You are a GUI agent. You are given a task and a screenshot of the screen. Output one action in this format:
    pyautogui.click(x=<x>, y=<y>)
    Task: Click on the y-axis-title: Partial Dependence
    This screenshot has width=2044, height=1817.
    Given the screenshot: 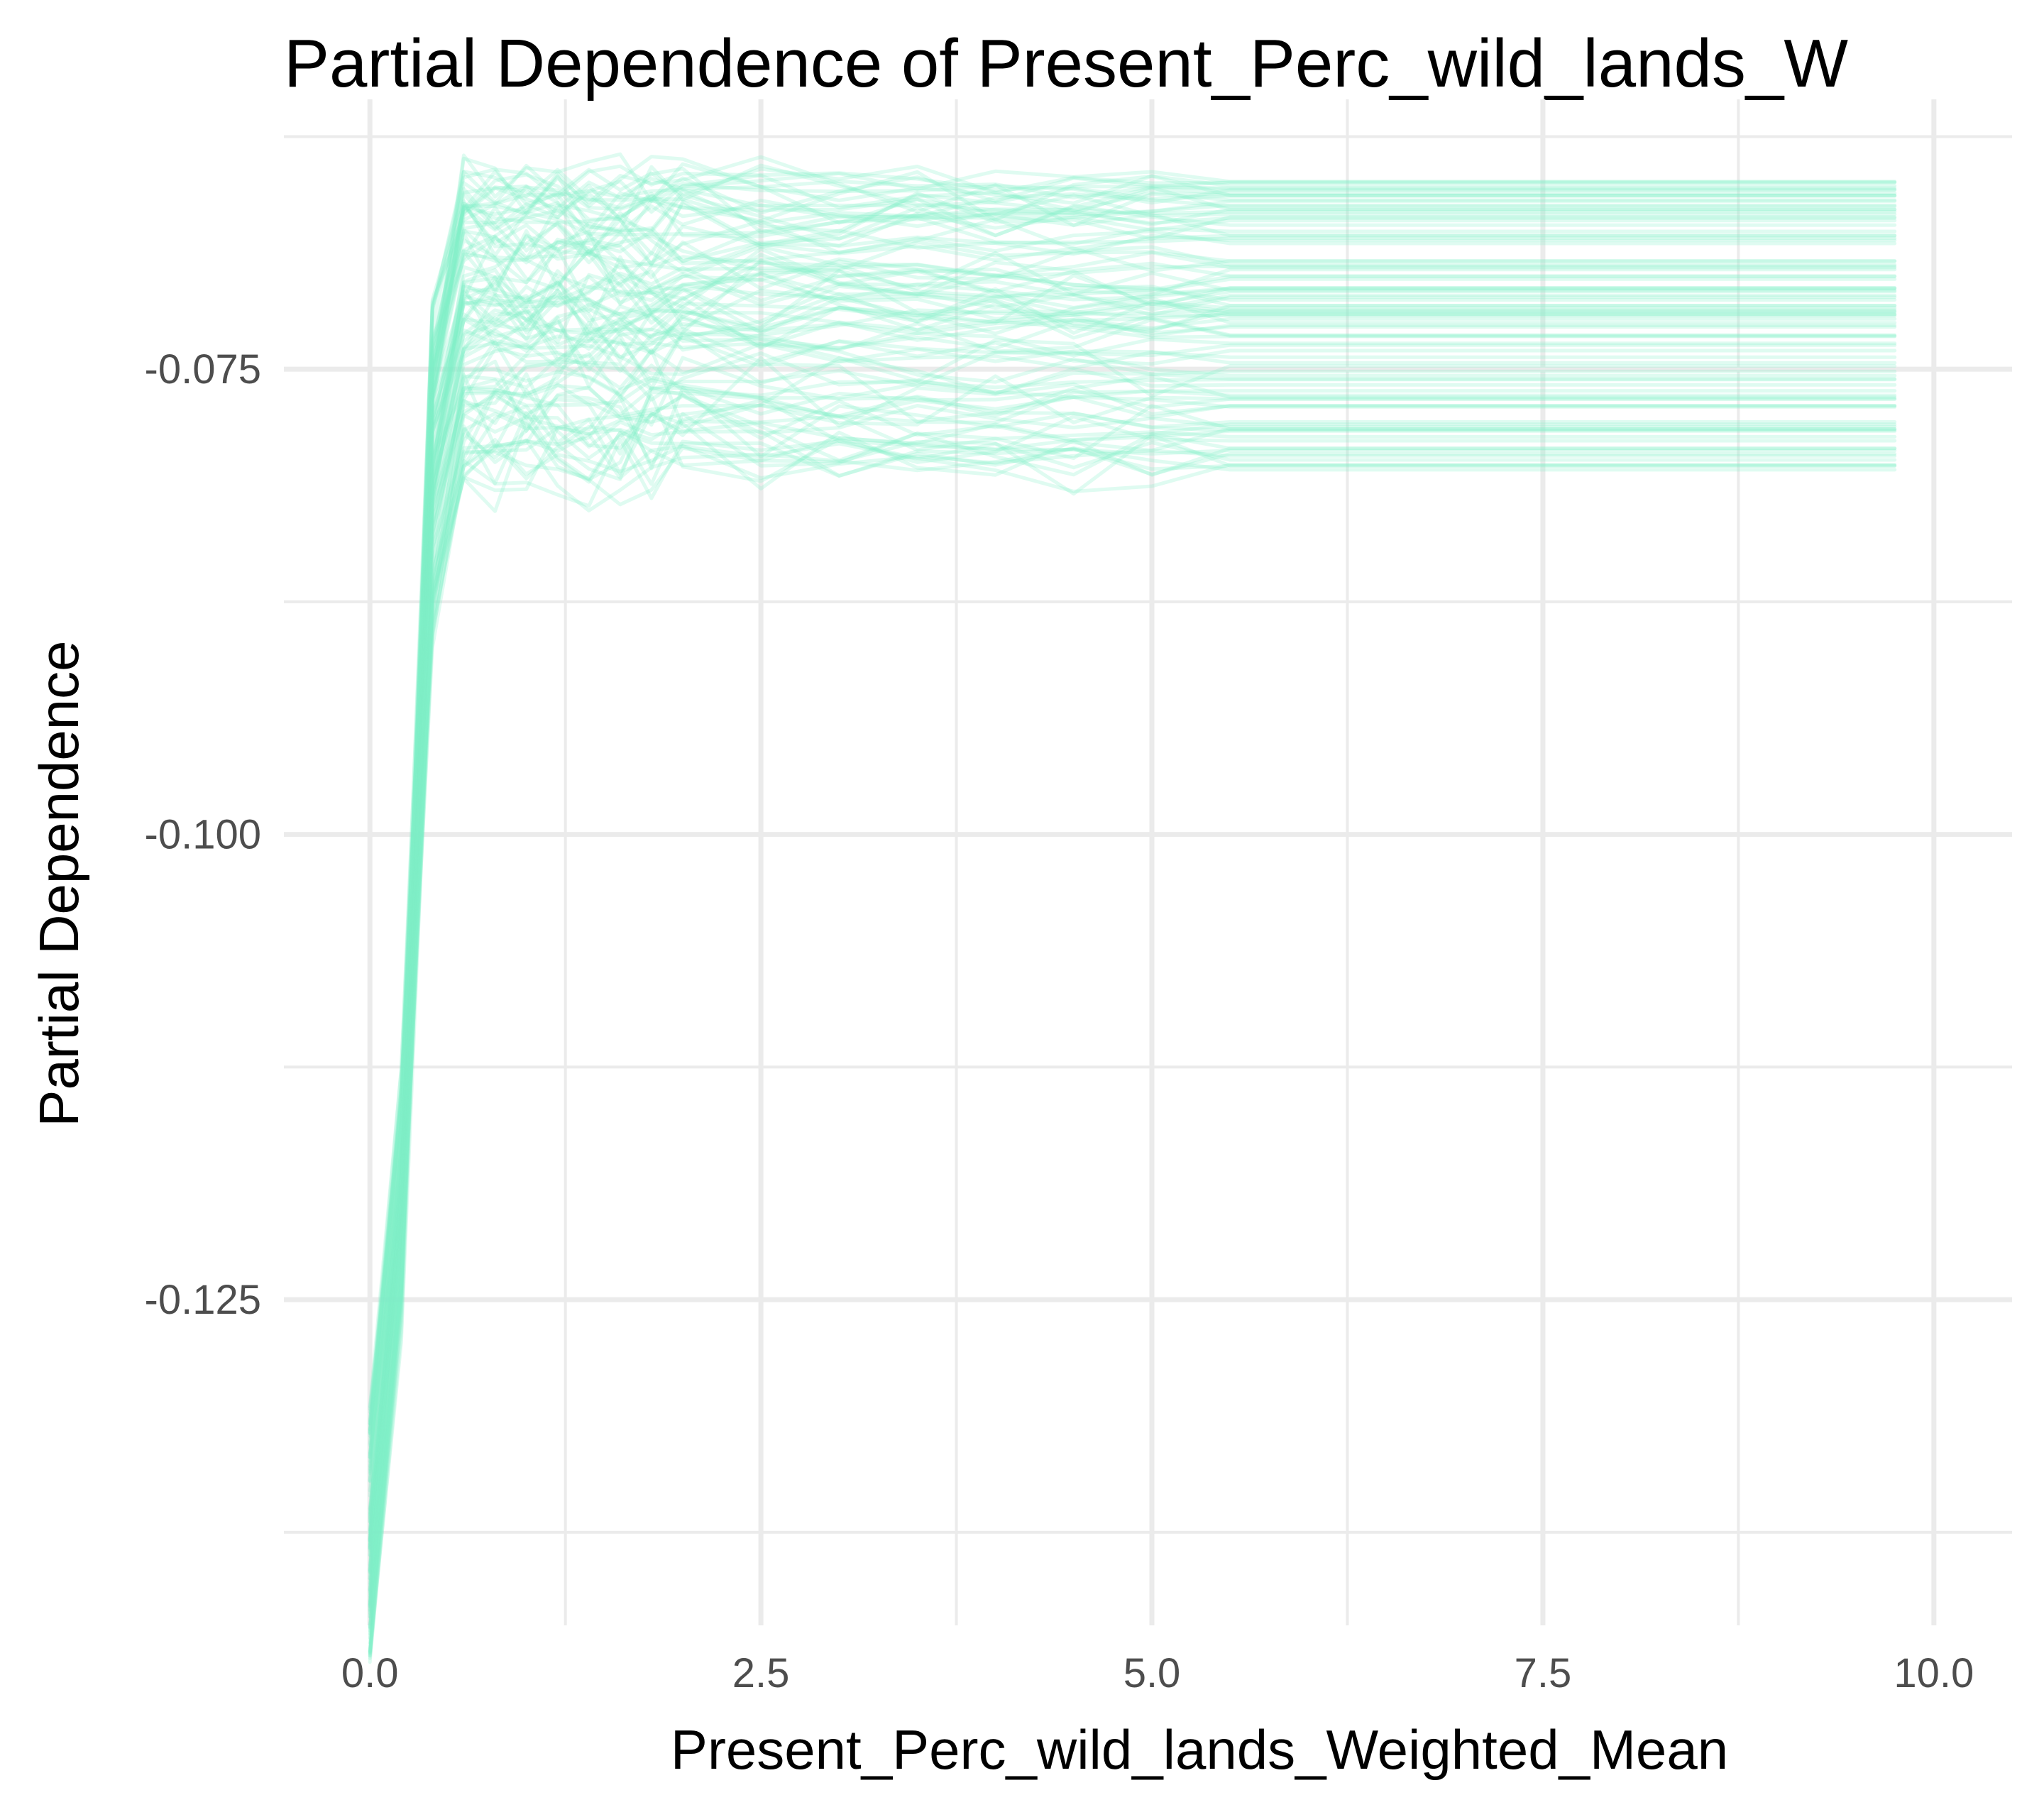 What is the action you would take?
    pyautogui.click(x=59, y=883)
    